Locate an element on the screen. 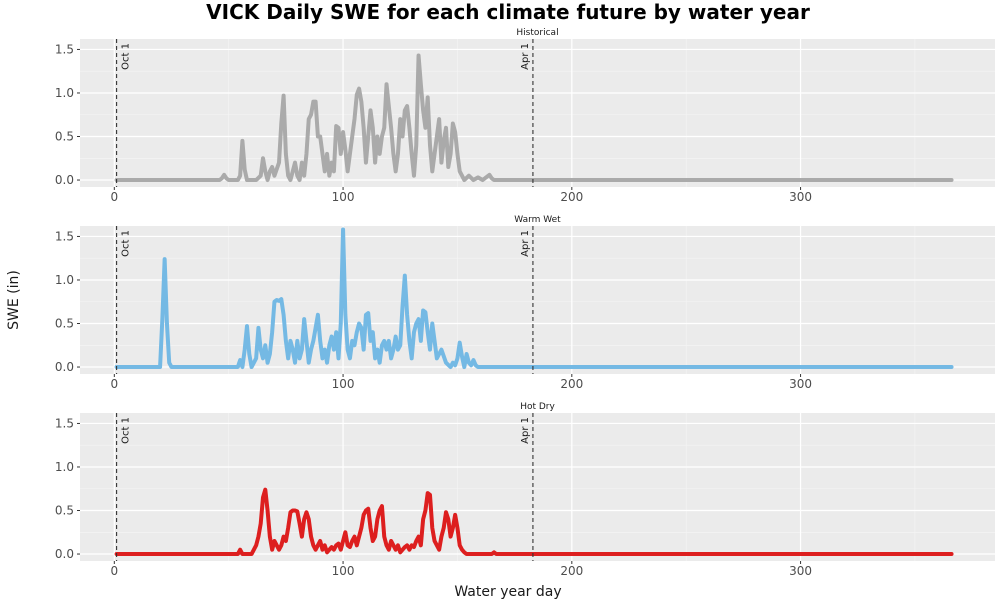  series-line is located at coordinates (534, 522).